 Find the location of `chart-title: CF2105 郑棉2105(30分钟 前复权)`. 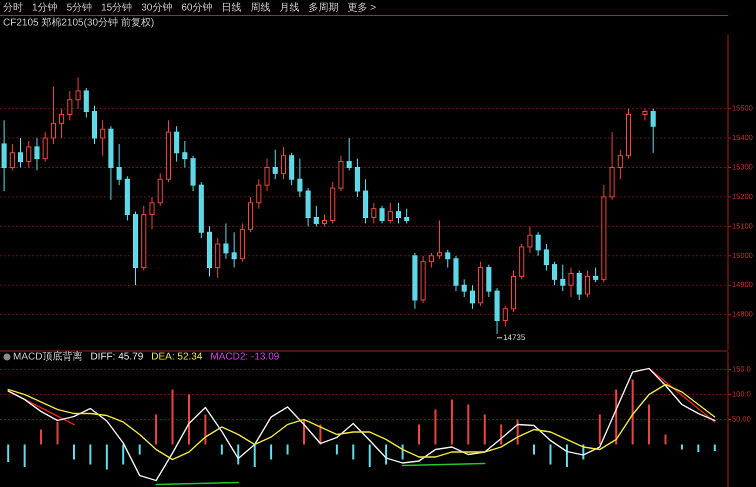

chart-title: CF2105 郑棉2105(30分钟 前复权) is located at coordinates (78, 22).